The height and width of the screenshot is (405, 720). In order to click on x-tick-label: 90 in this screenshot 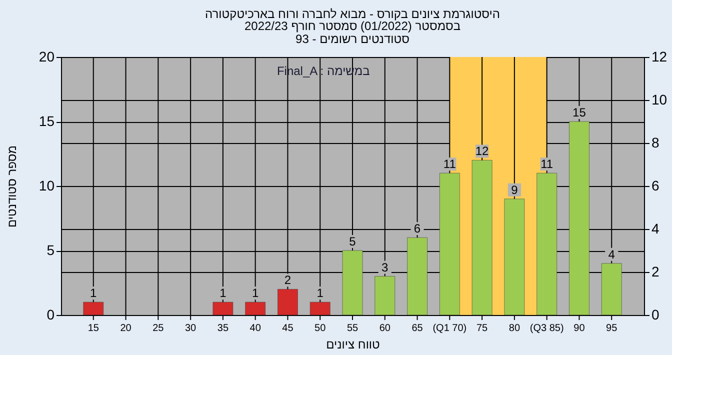, I will do `click(580, 328)`.